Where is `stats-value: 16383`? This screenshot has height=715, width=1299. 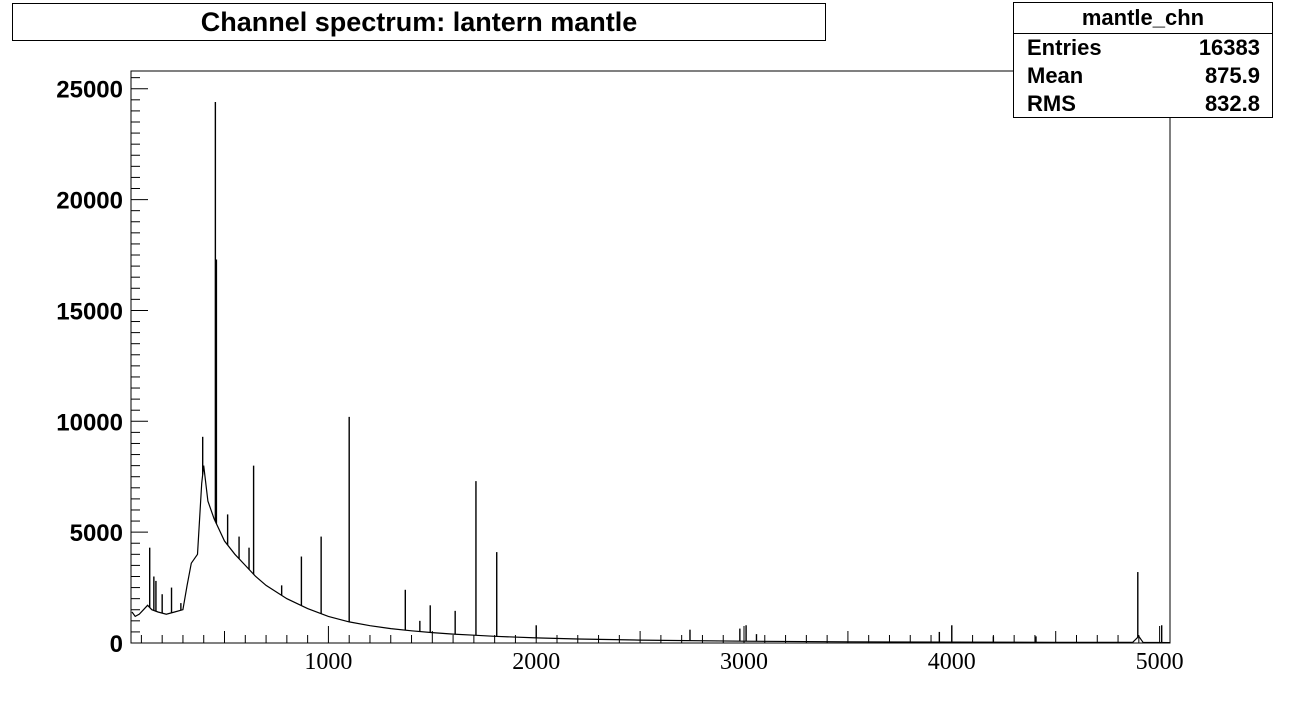
stats-value: 16383 is located at coordinates (1229, 47).